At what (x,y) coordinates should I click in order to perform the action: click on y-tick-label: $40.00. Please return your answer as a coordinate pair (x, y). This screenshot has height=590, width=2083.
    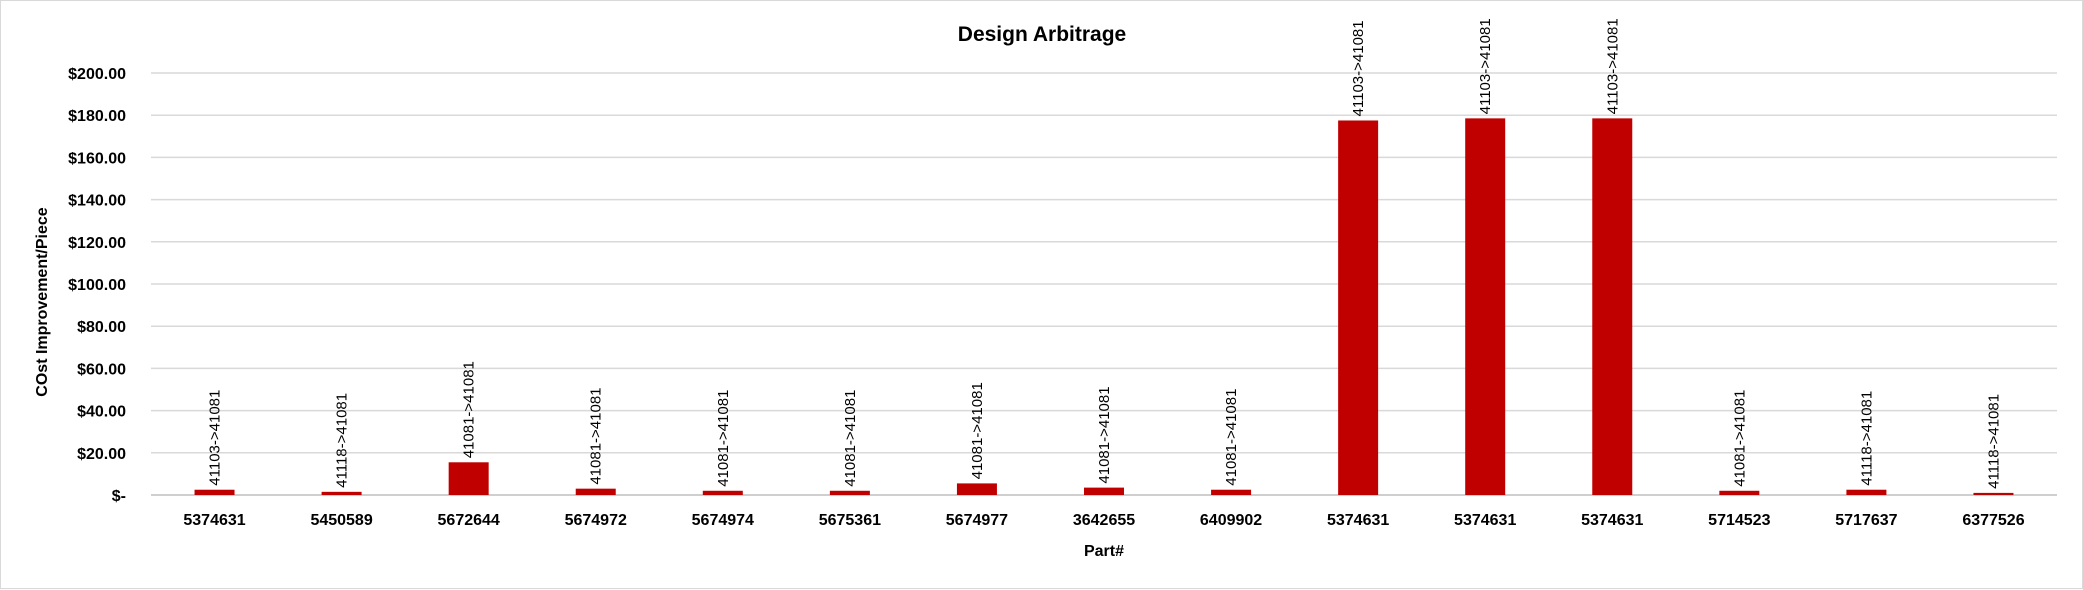
    Looking at the image, I should click on (101, 412).